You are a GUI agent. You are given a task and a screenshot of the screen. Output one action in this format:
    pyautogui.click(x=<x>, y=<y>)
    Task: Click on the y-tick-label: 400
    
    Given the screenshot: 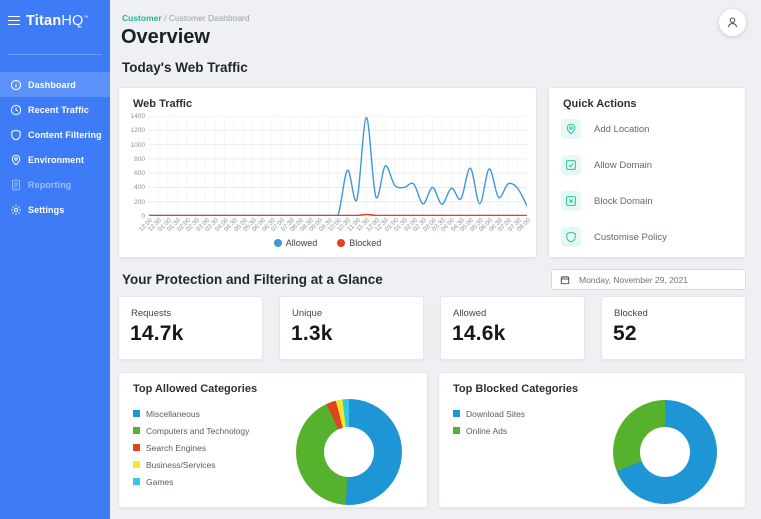 What is the action you would take?
    pyautogui.click(x=139, y=188)
    